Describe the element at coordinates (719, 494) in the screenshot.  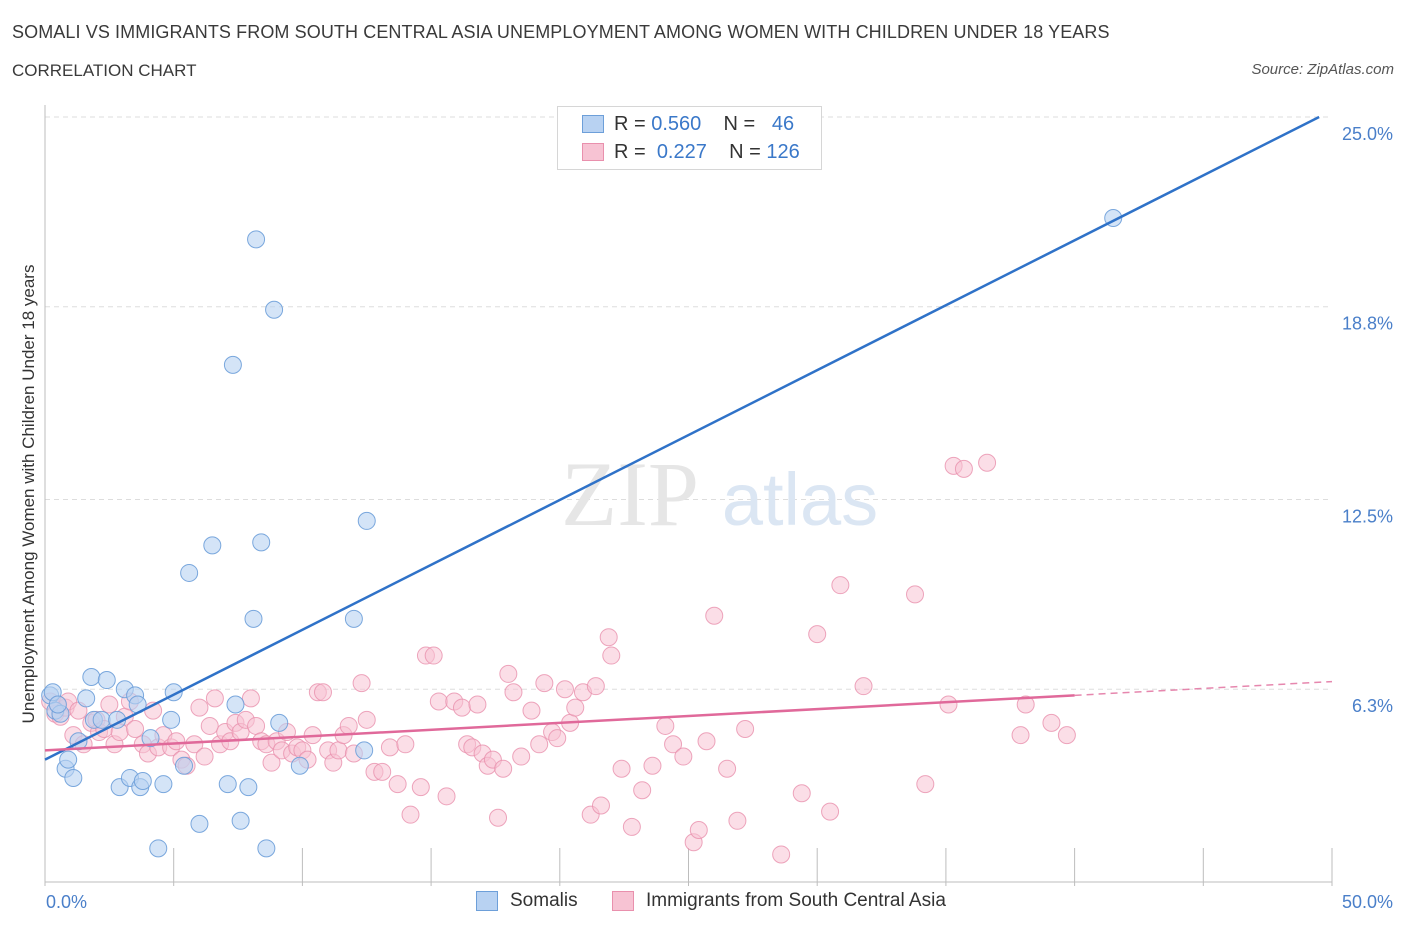
I see `watermark: ZIP atlas` at that location.